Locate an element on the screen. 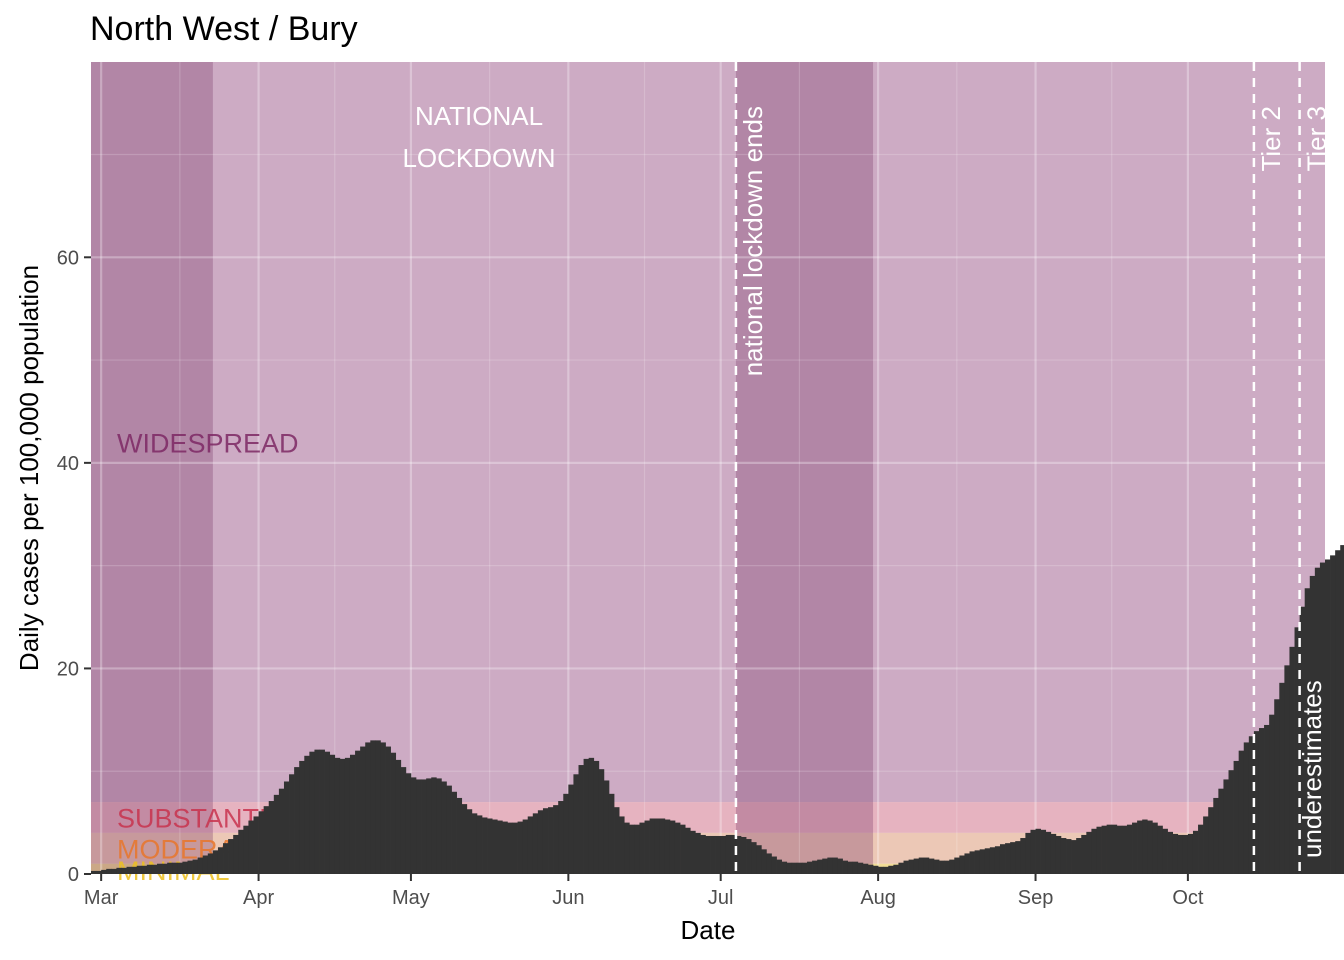 The image size is (1344, 960). y-axis-title: Daily cases per 100,000 population is located at coordinates (29, 468).